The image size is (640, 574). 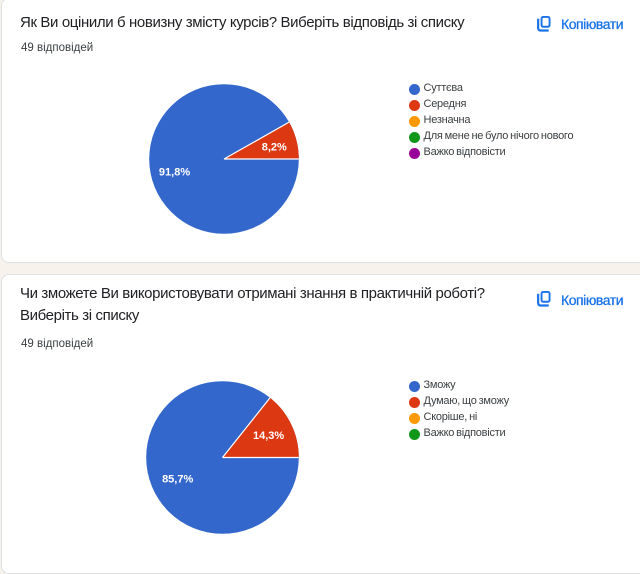 I want to click on svg-text: 85,7%, so click(x=177, y=480).